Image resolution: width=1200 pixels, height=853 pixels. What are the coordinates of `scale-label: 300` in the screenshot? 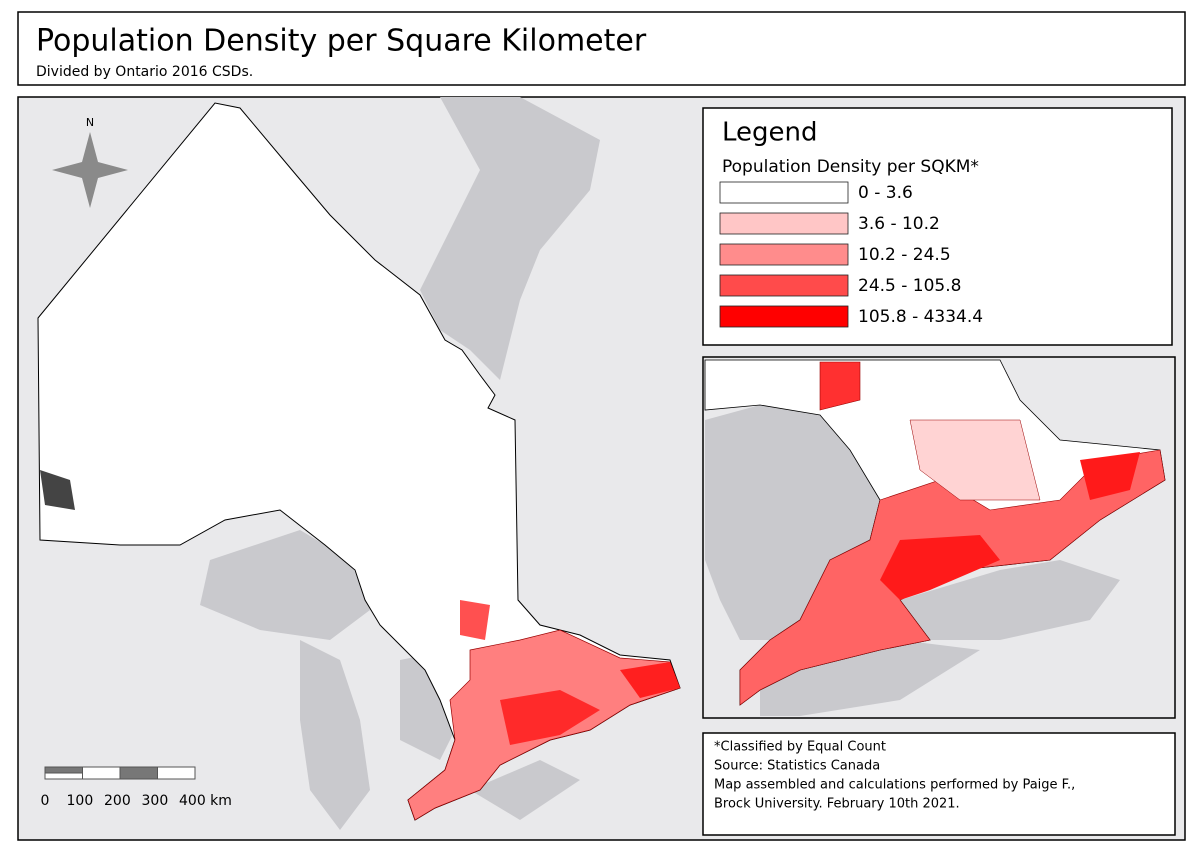 It's located at (155, 801).